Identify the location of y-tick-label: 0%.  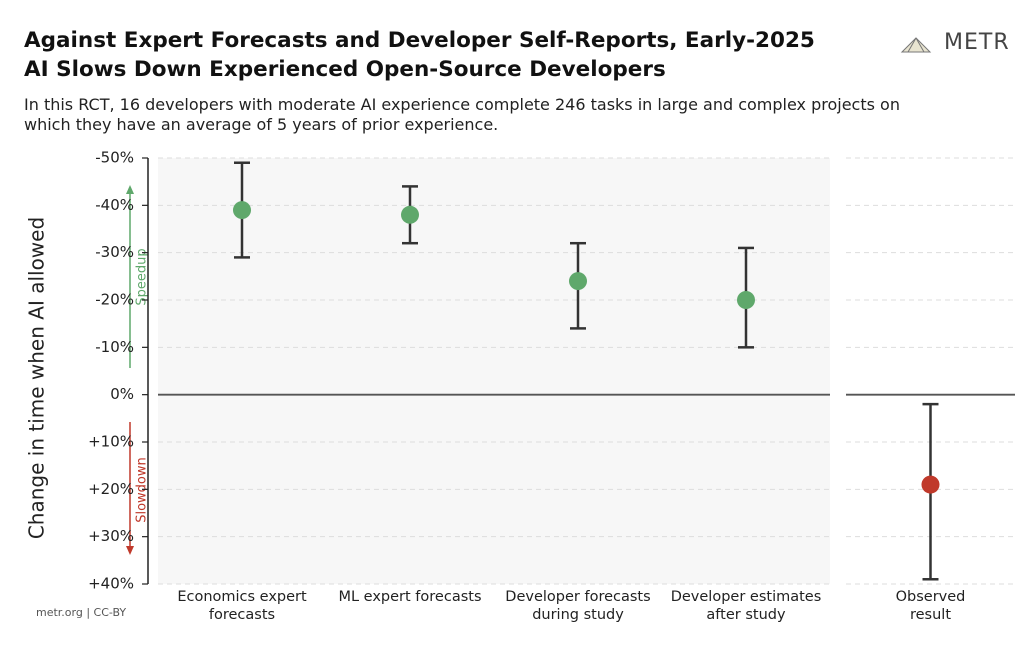
(122, 394).